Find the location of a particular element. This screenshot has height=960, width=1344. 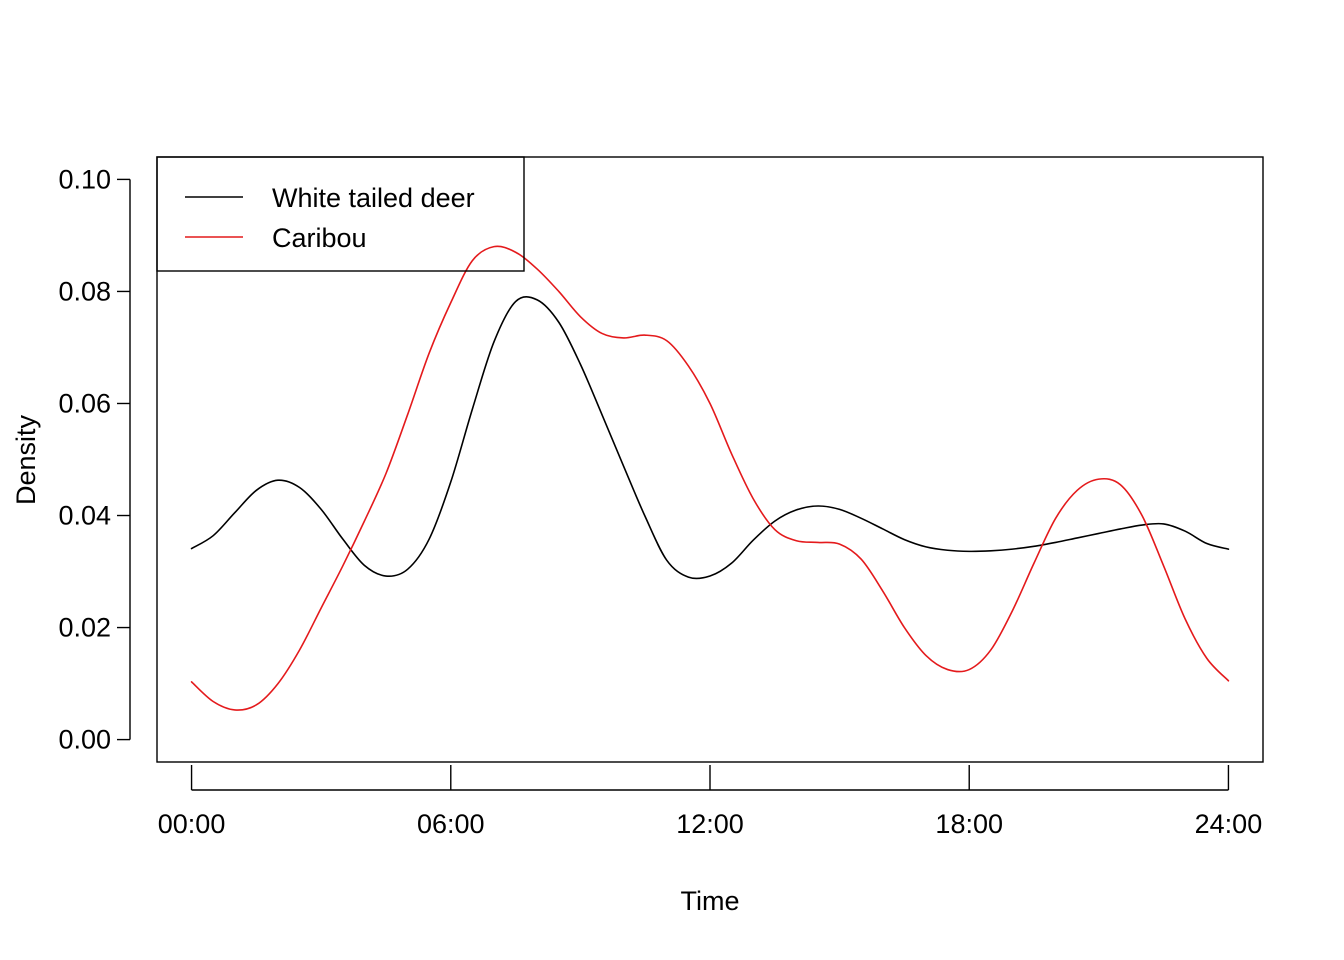

x-tick-label: 18:00 is located at coordinates (969, 824).